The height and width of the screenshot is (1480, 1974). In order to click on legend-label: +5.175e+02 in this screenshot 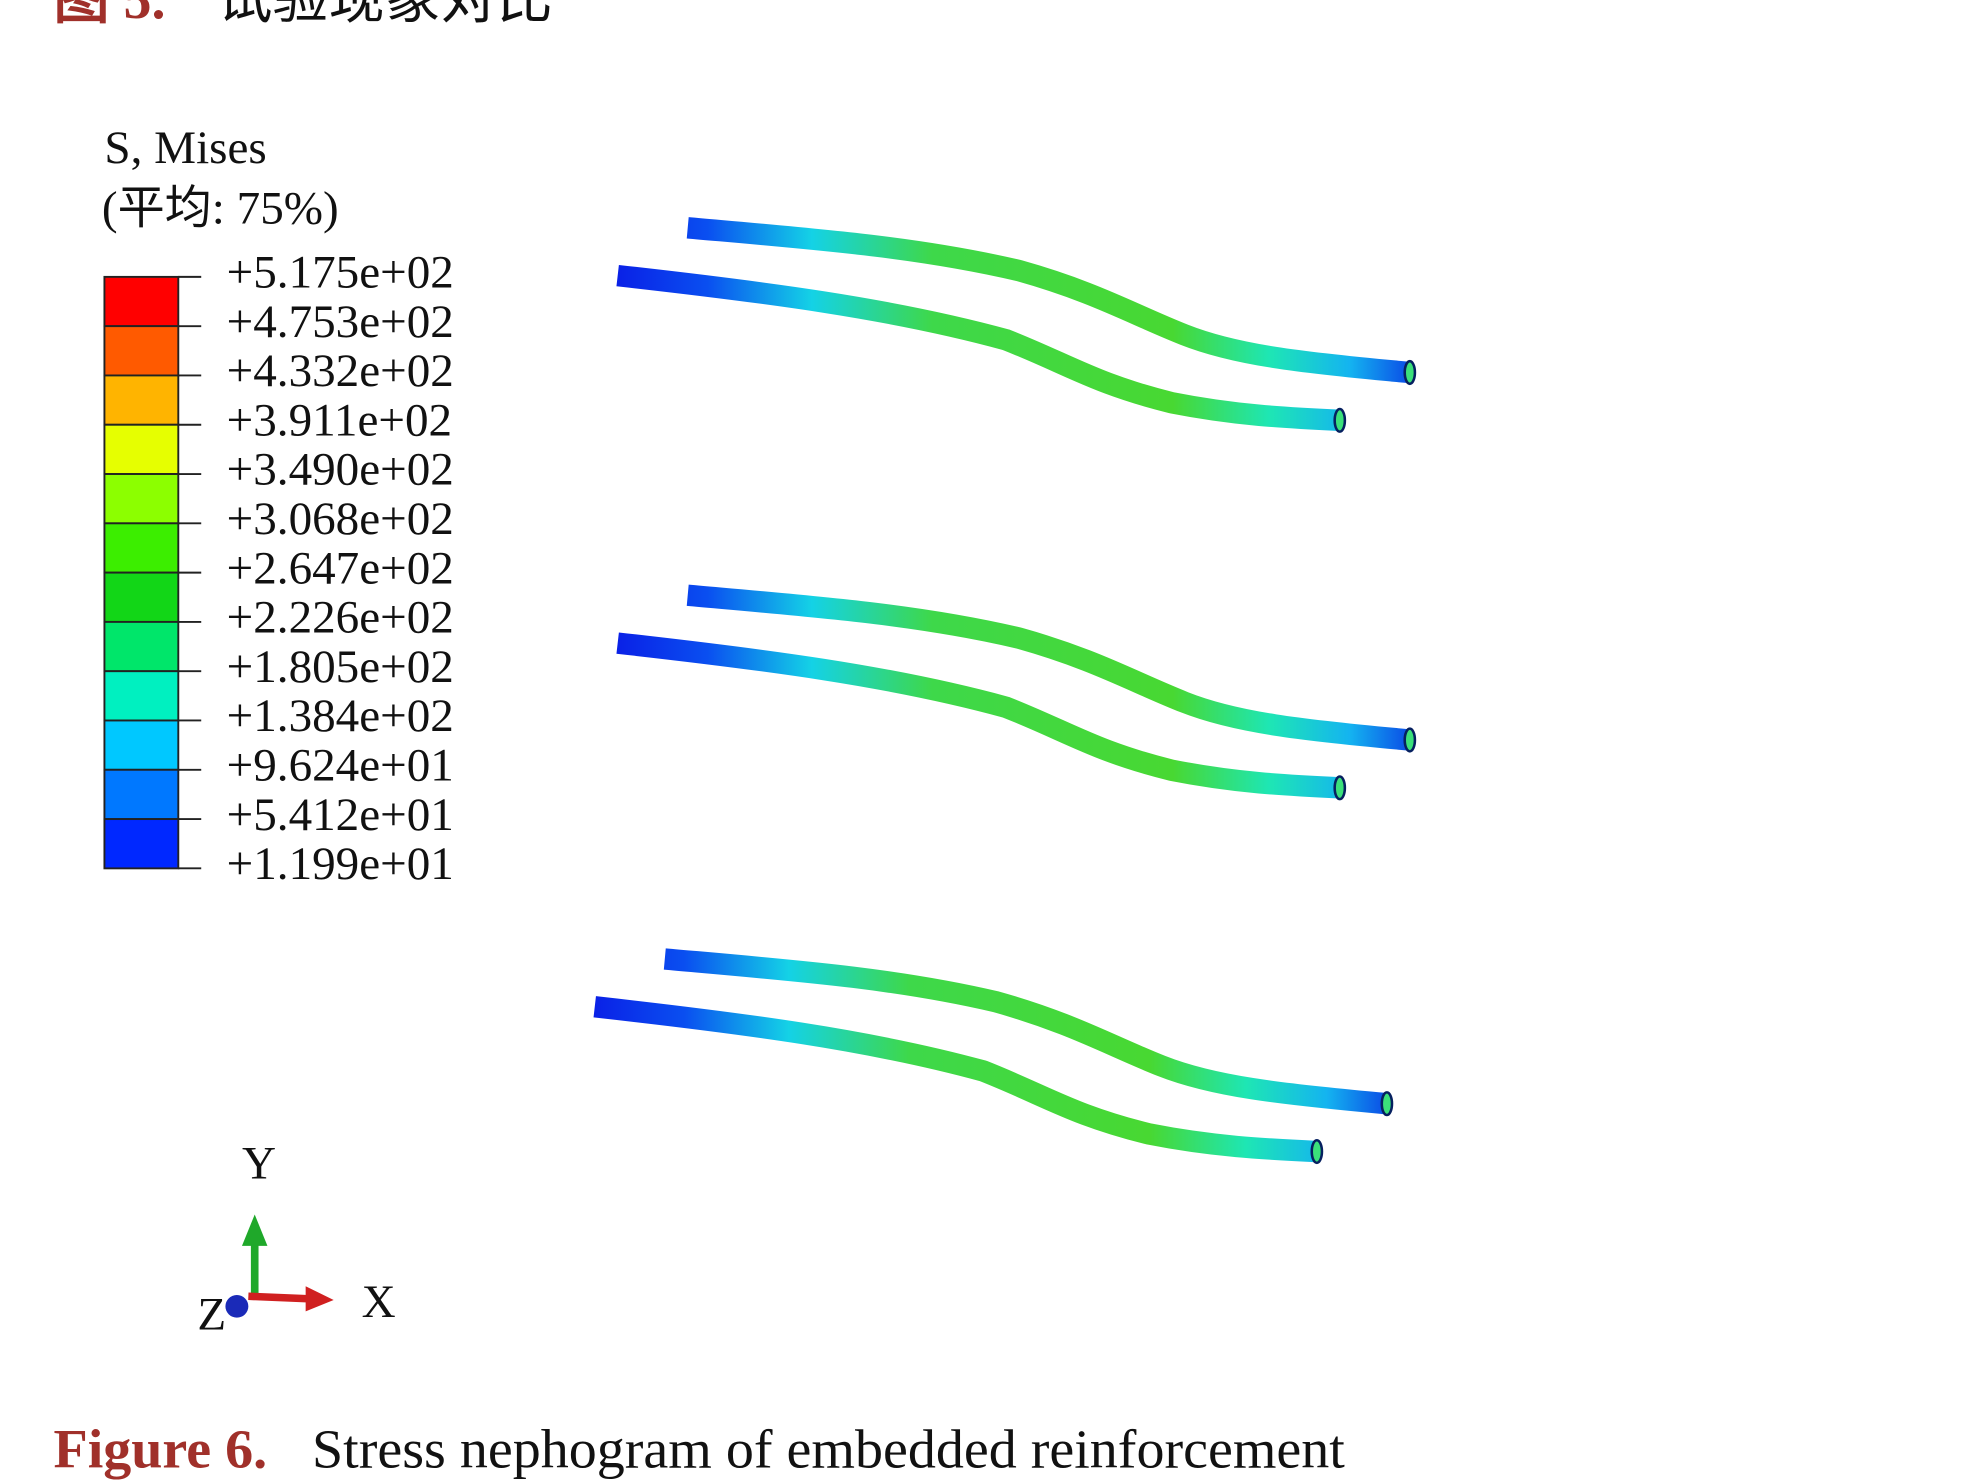, I will do `click(340, 273)`.